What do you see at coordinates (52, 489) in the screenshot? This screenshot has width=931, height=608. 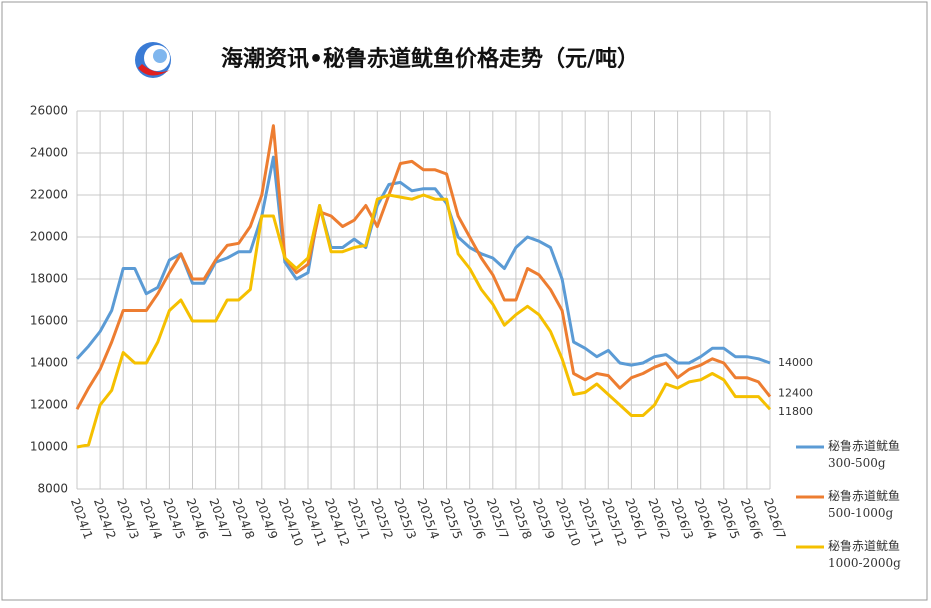 I see `y-tick-label: 8000` at bounding box center [52, 489].